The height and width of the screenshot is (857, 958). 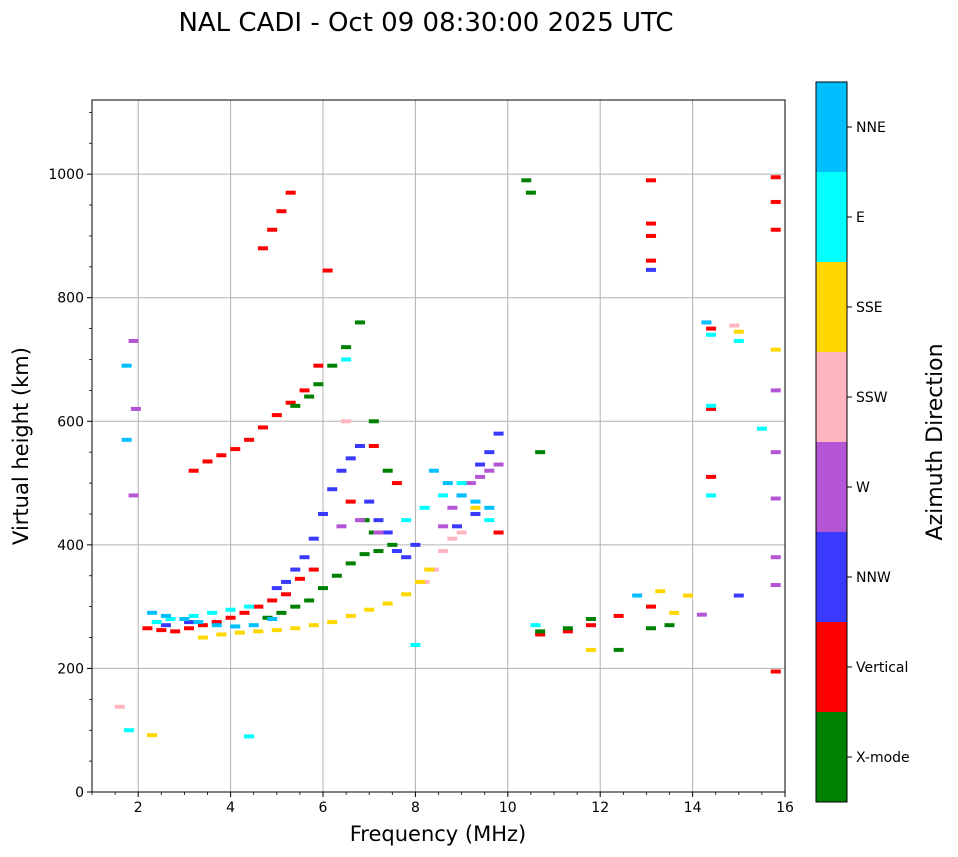 I want to click on x-axis-ticks: 2 4 6 8 10 12 14 16, so click(x=442, y=804).